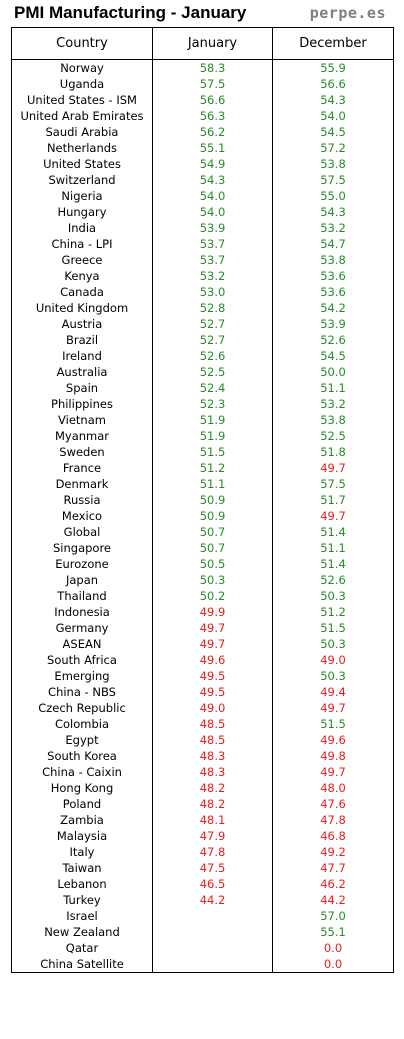 This screenshot has height=1039, width=404. Describe the element at coordinates (212, 868) in the screenshot. I see `january-value: 47.5` at that location.